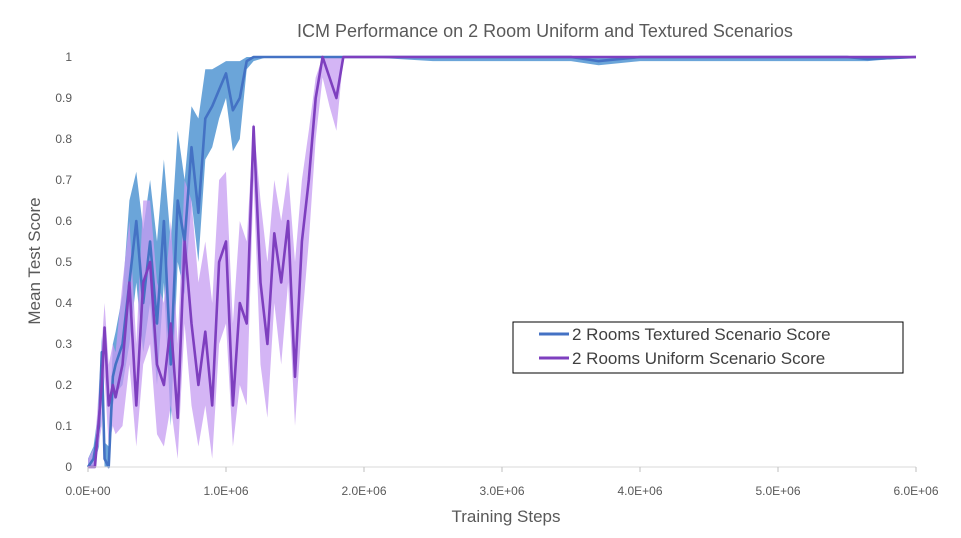 This screenshot has height=538, width=961. I want to click on legend-label-textured: 2 Rooms Textured Scenario Score, so click(701, 334).